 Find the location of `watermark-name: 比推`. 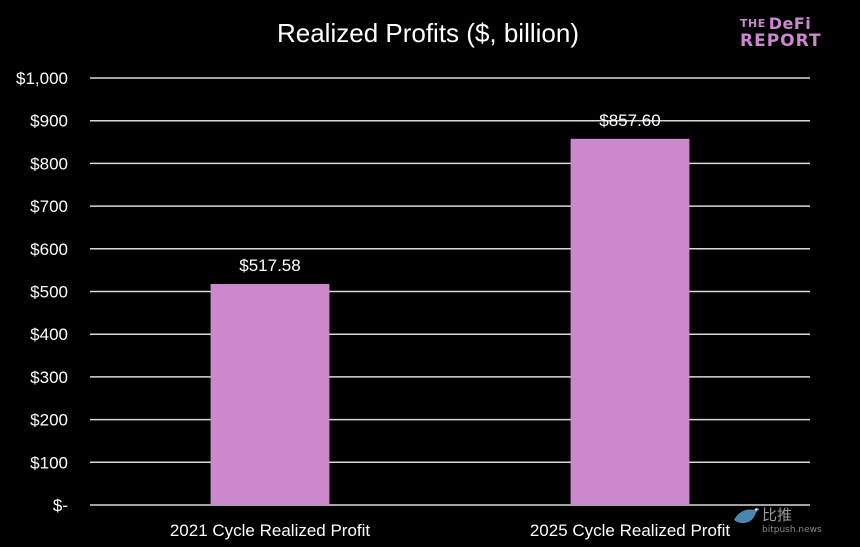

watermark-name: 比推 is located at coordinates (777, 515).